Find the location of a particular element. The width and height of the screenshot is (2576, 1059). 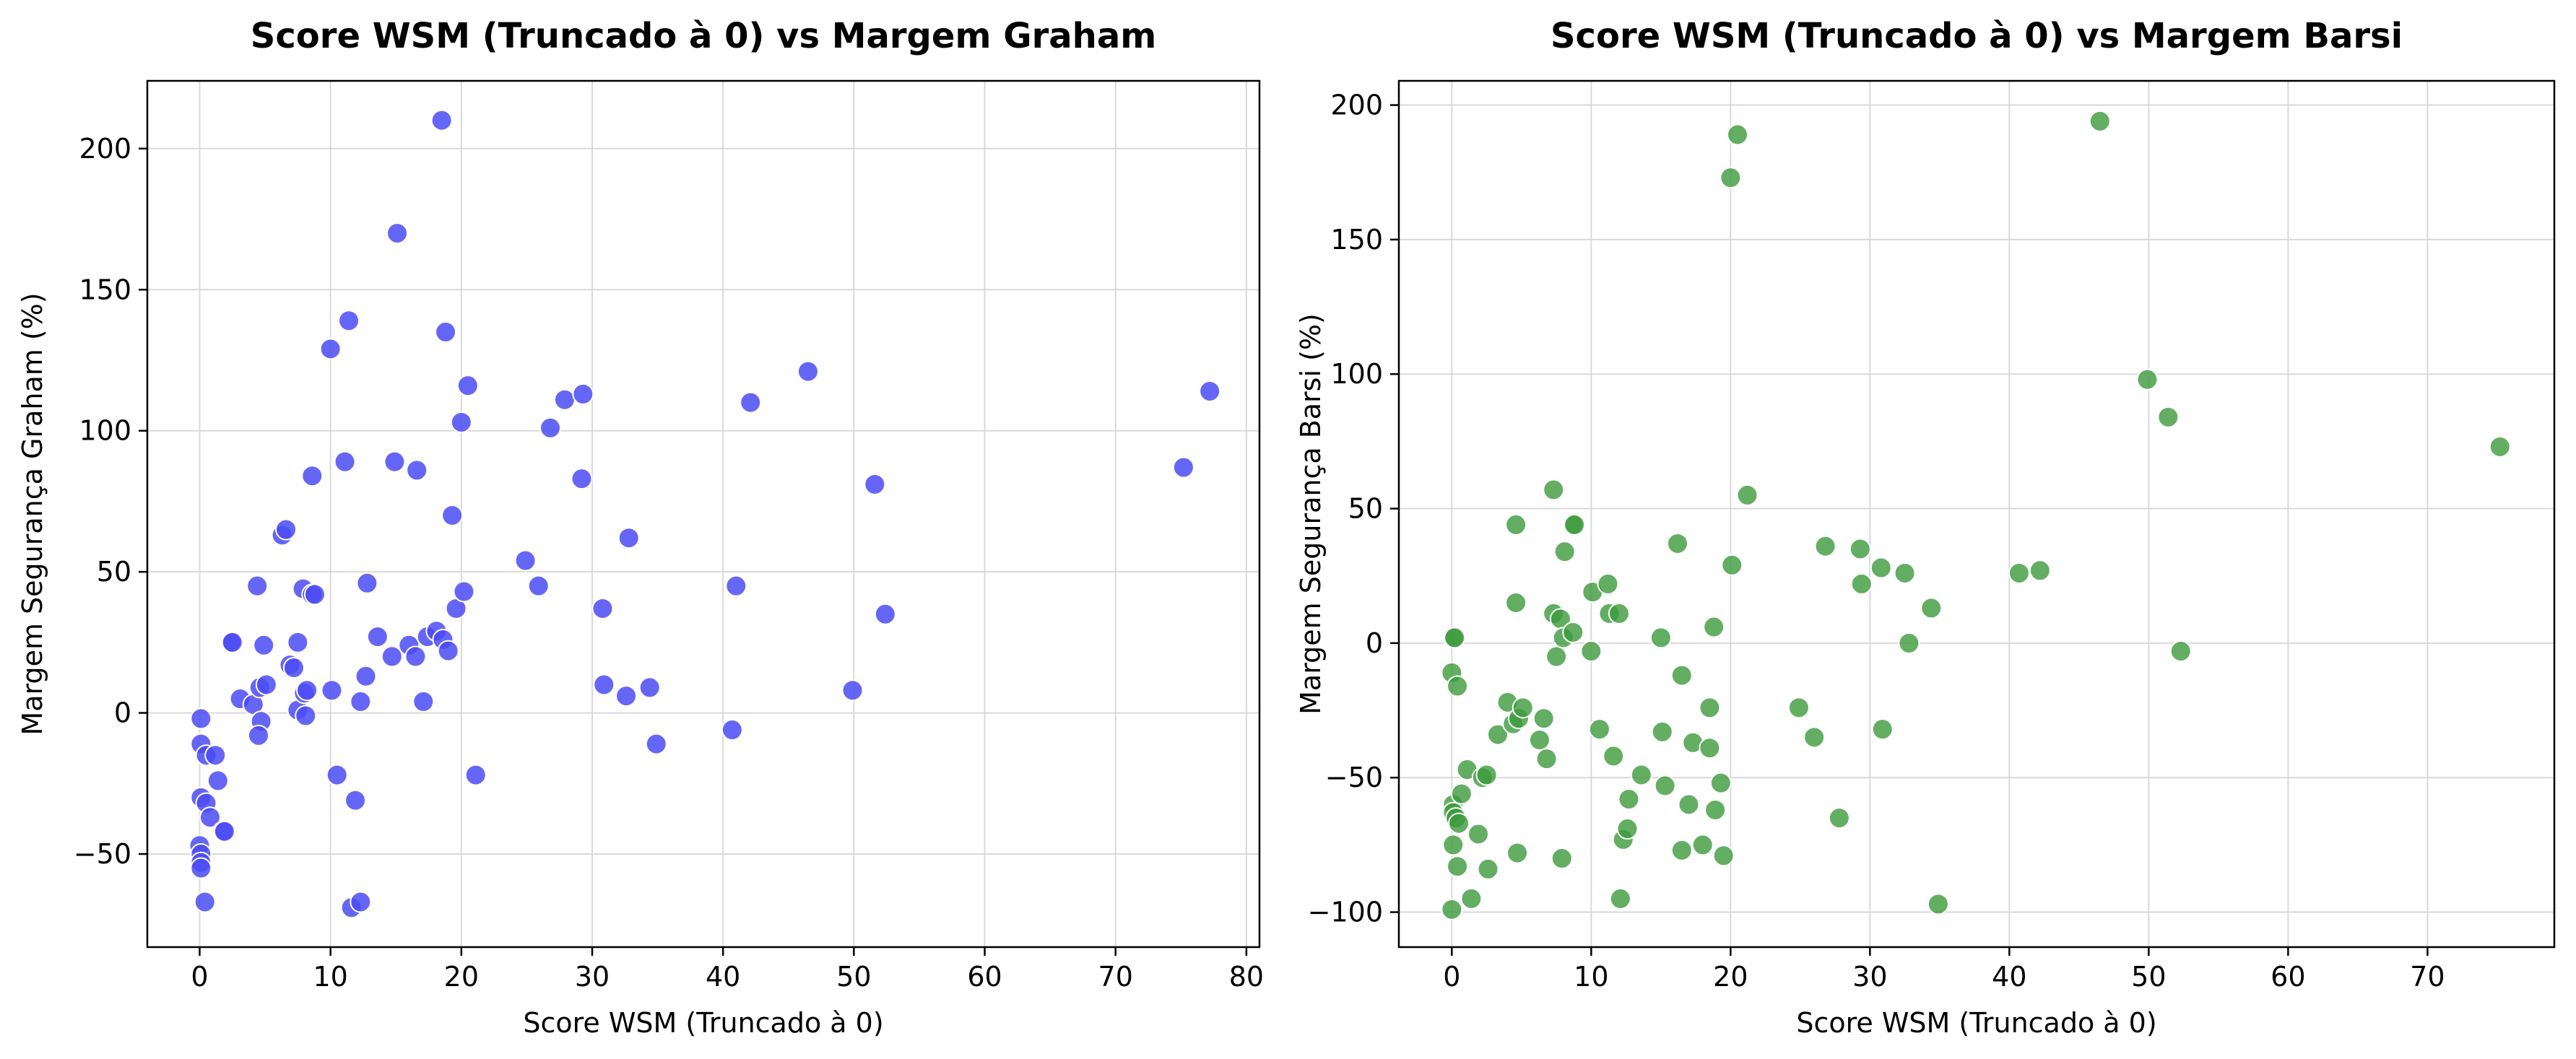

chart-title: Score WSM (Truncado à 0) vs Margem Barsi is located at coordinates (1977, 36).